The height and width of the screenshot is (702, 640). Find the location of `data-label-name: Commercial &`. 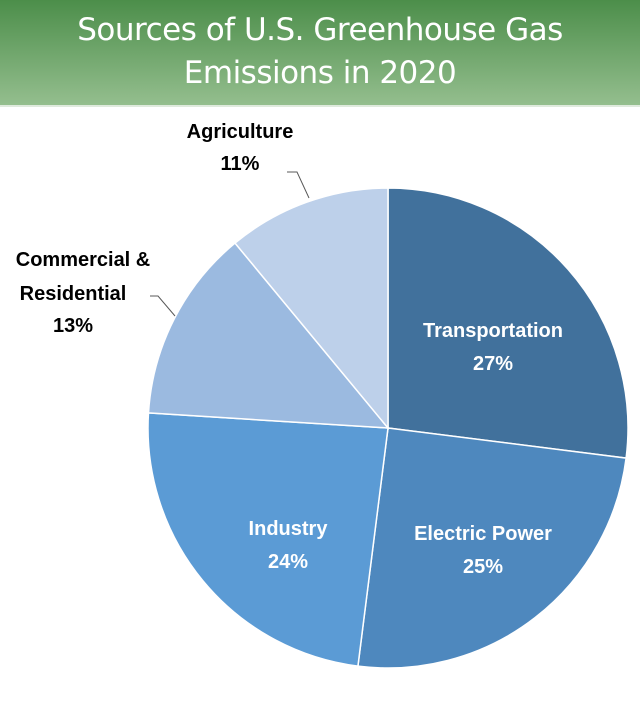

data-label-name: Commercial & is located at coordinates (83, 260).